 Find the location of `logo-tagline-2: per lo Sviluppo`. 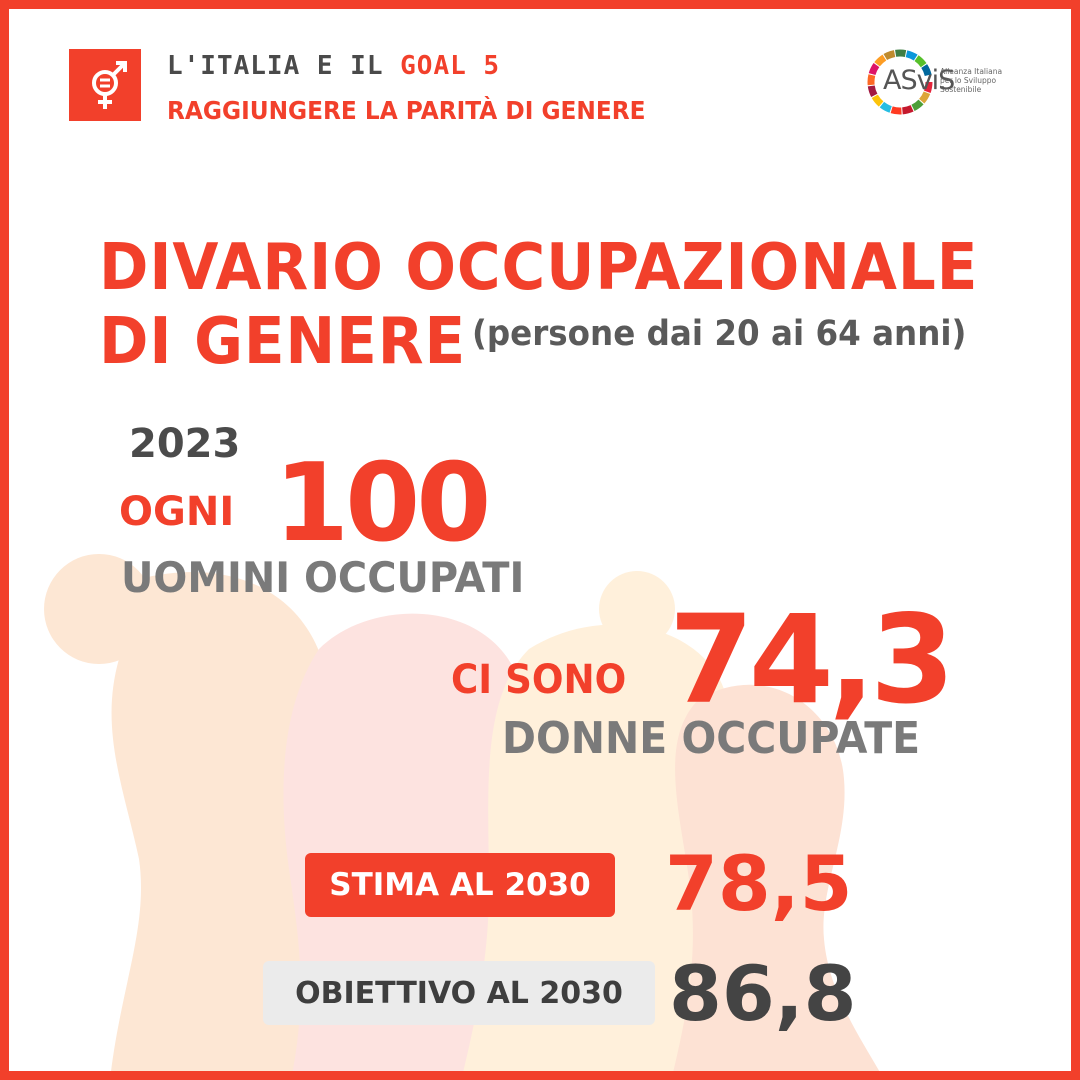

logo-tagline-2: per lo Sviluppo is located at coordinates (968, 80).